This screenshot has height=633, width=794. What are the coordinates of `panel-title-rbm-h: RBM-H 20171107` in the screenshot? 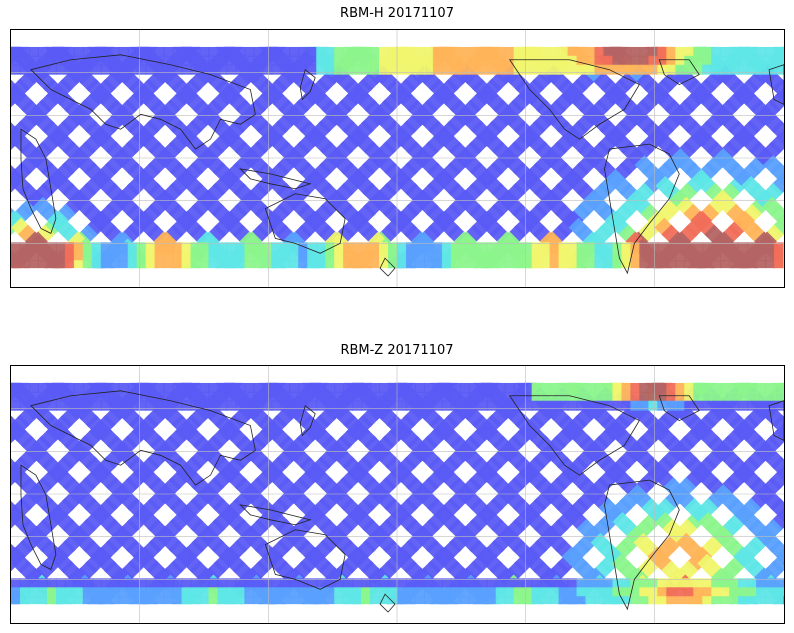 It's located at (397, 13).